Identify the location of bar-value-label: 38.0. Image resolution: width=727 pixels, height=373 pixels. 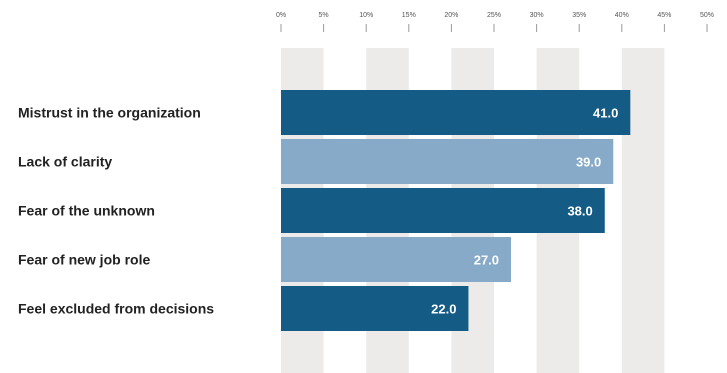
(579, 211).